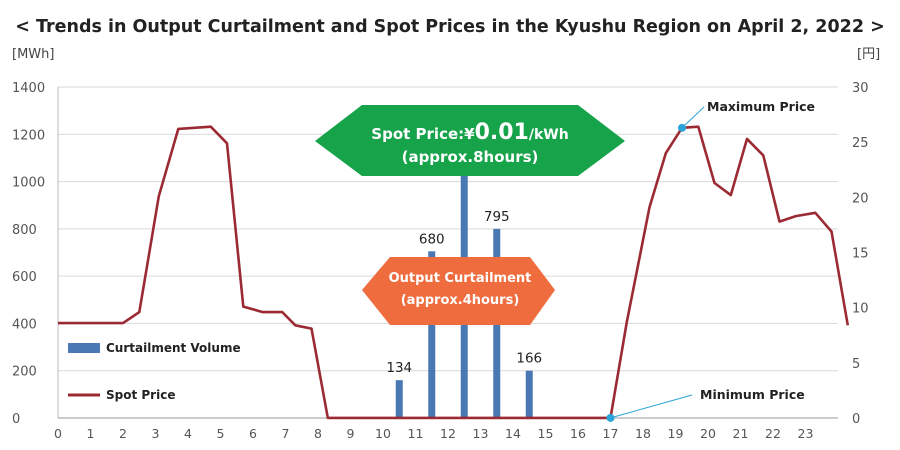 This screenshot has height=450, width=900. I want to click on left-tick-label: 800, so click(24, 230).